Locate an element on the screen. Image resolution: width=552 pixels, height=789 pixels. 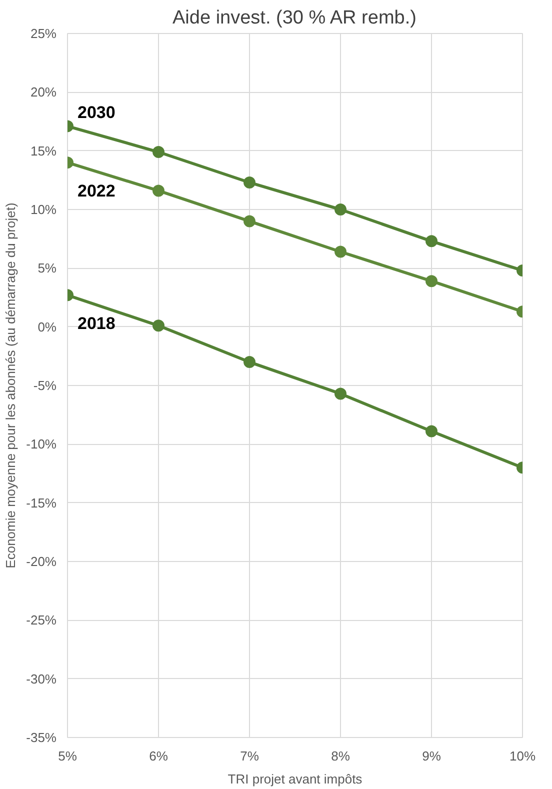
y-tick-label: 5% is located at coordinates (47, 268).